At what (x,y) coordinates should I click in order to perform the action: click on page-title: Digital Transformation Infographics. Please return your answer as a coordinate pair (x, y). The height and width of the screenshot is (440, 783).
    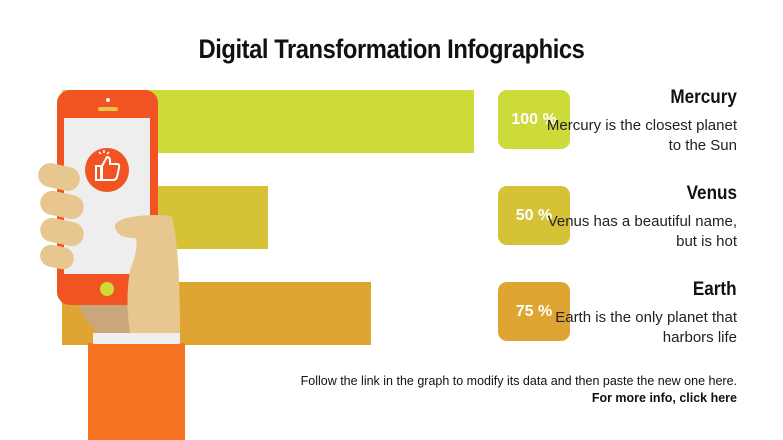
    Looking at the image, I should click on (391, 49).